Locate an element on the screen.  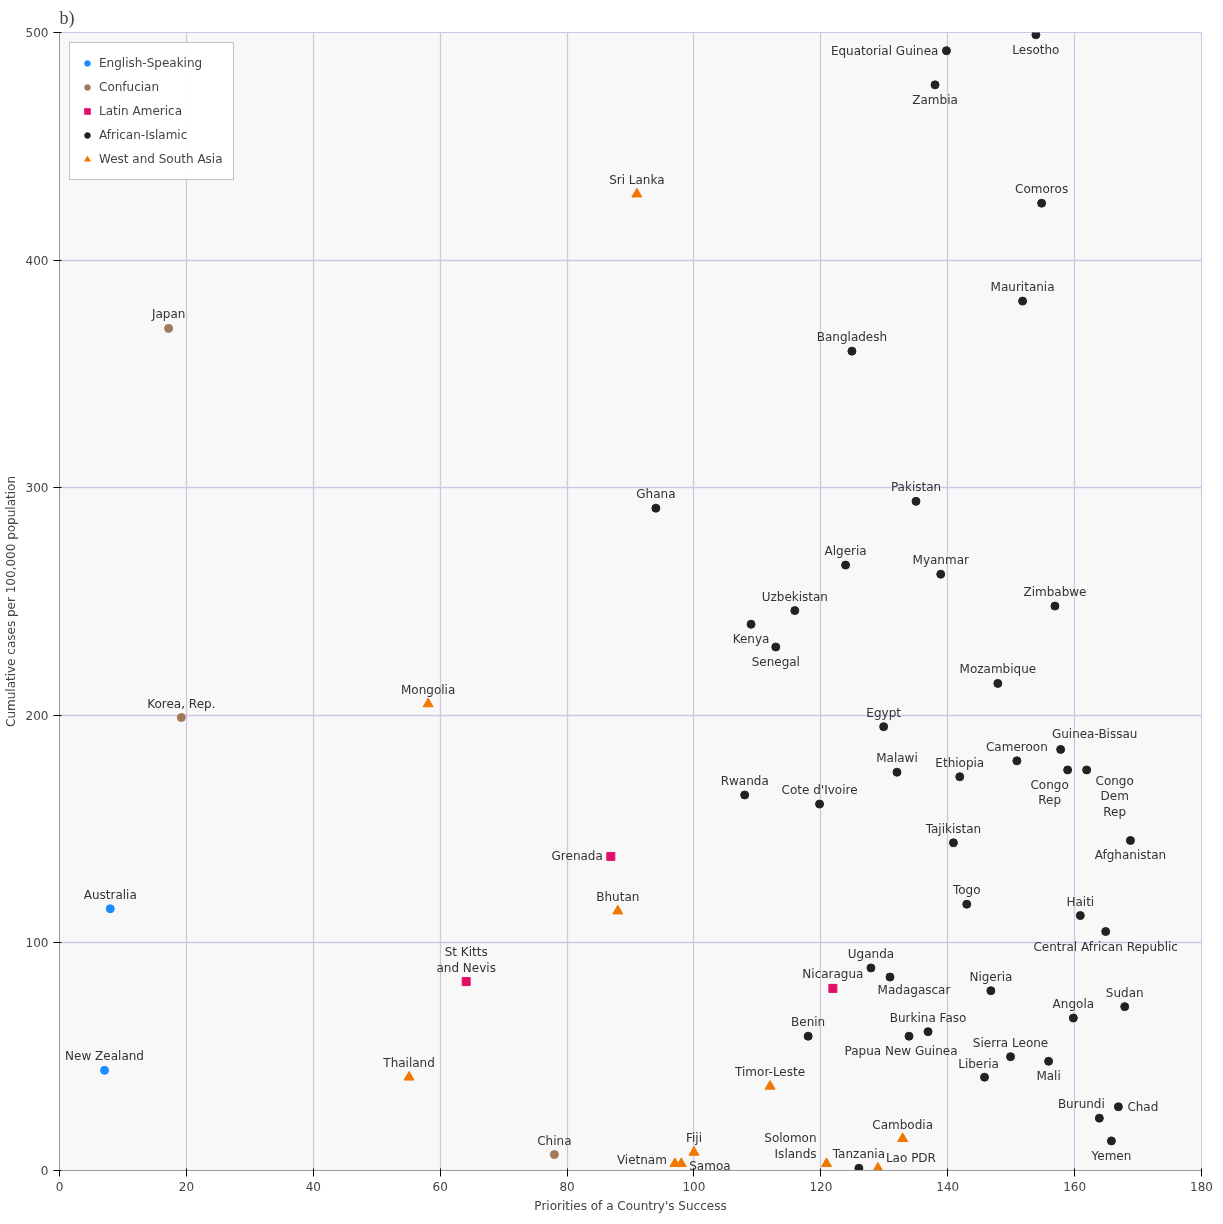
annotation: Benin is located at coordinates (808, 1022).